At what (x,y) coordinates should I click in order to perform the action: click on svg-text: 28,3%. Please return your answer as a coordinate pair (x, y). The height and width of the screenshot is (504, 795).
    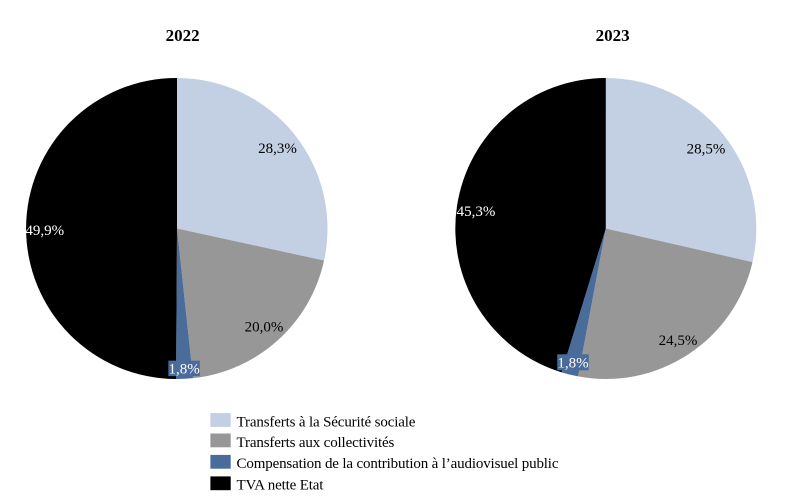
    Looking at the image, I should click on (277, 149).